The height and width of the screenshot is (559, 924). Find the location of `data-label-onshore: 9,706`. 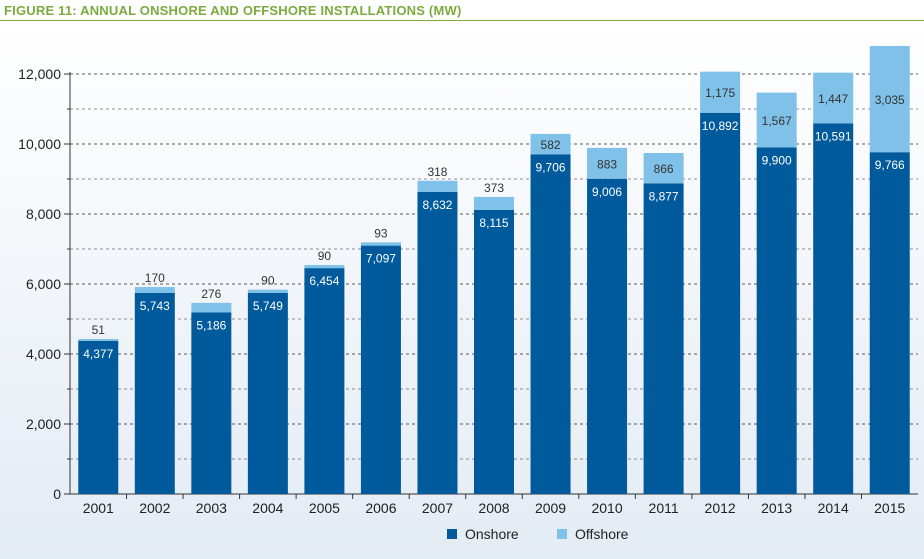

data-label-onshore: 9,706 is located at coordinates (551, 167).